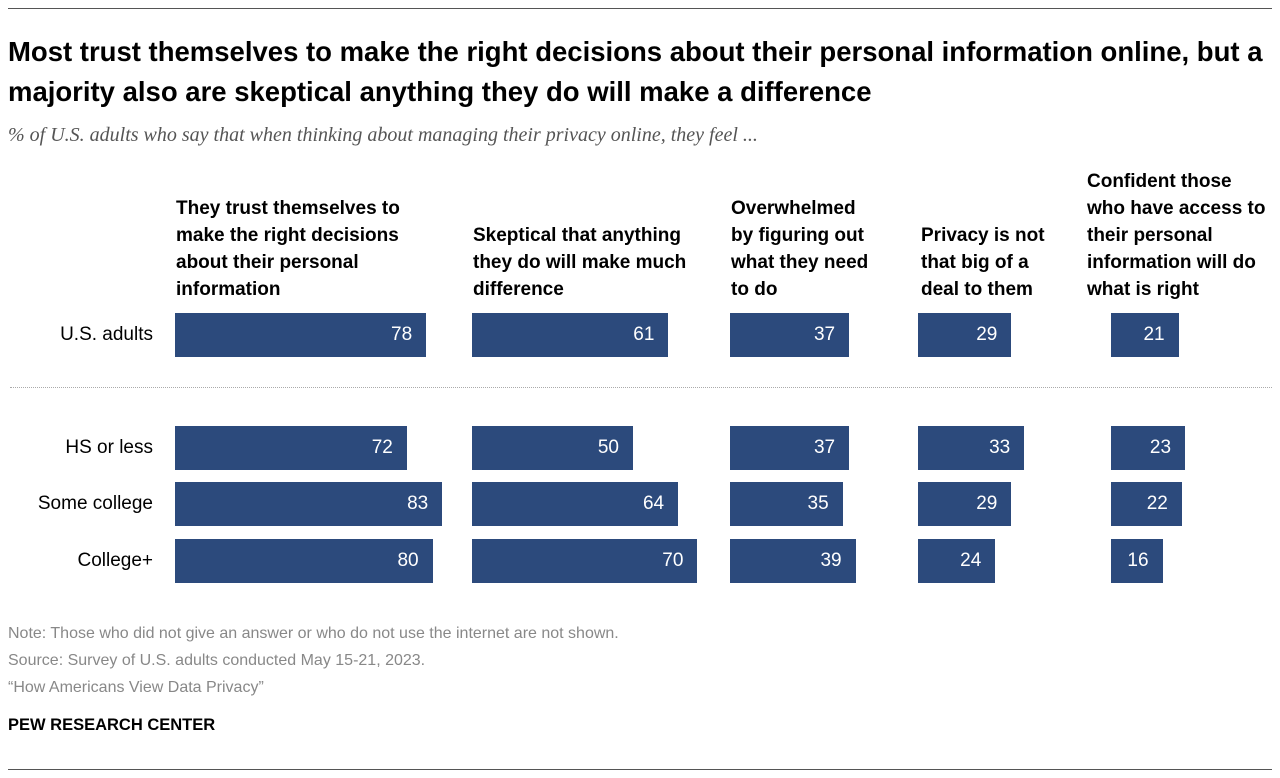 The image size is (1280, 778). What do you see at coordinates (402, 334) in the screenshot?
I see `value-label: 78` at bounding box center [402, 334].